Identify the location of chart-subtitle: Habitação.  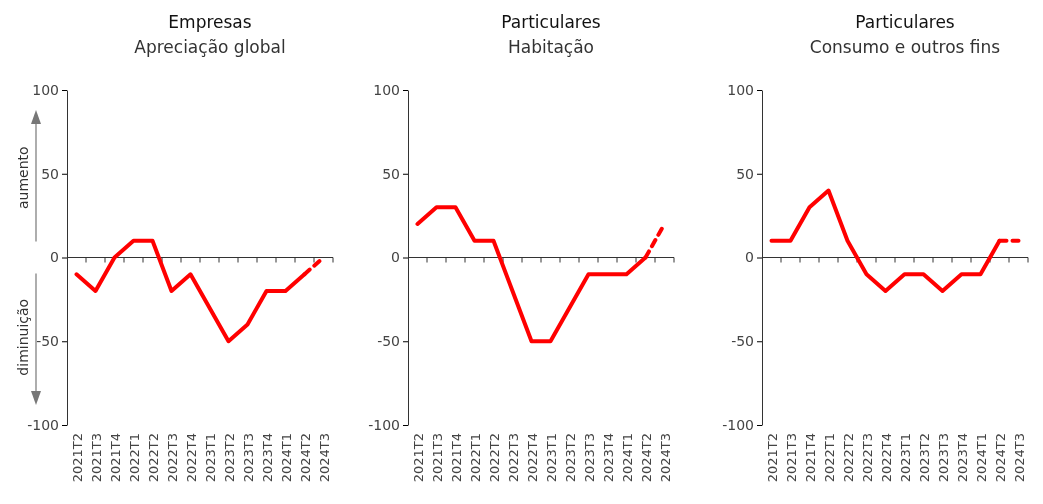
(551, 47).